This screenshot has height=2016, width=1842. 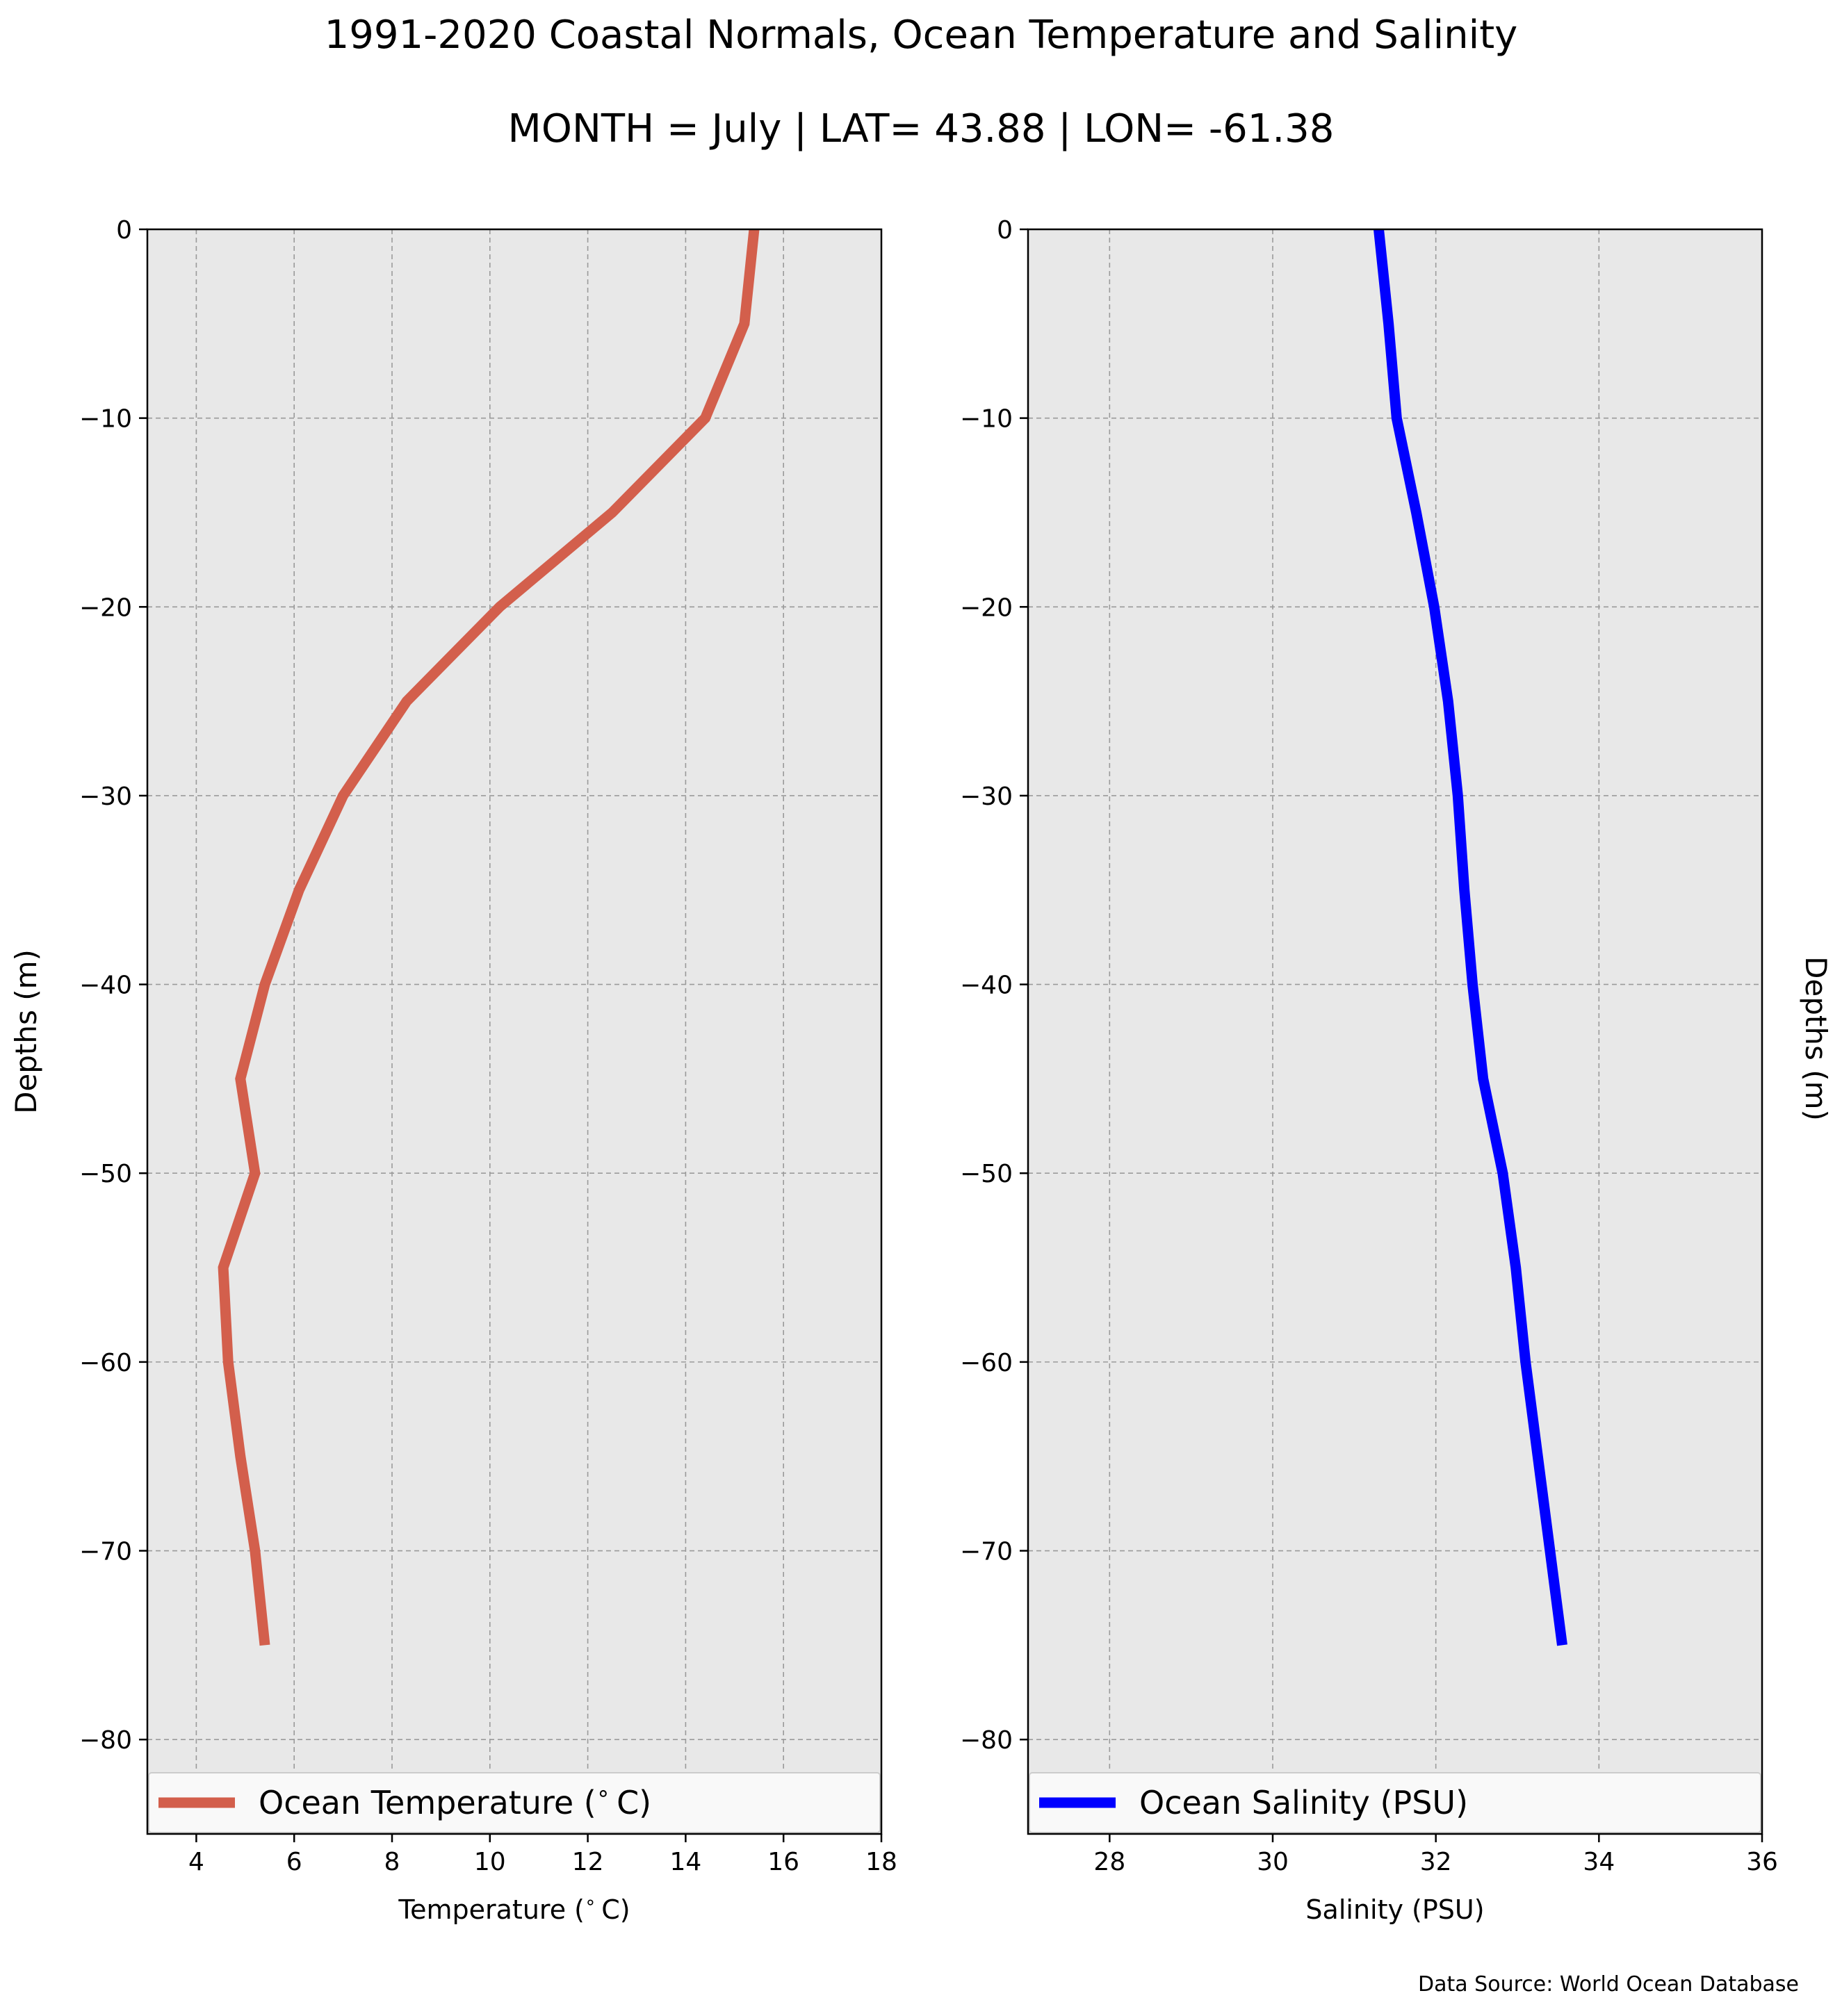 I want to click on x-axis-label: Temperature (∘ C), so click(x=514, y=1909).